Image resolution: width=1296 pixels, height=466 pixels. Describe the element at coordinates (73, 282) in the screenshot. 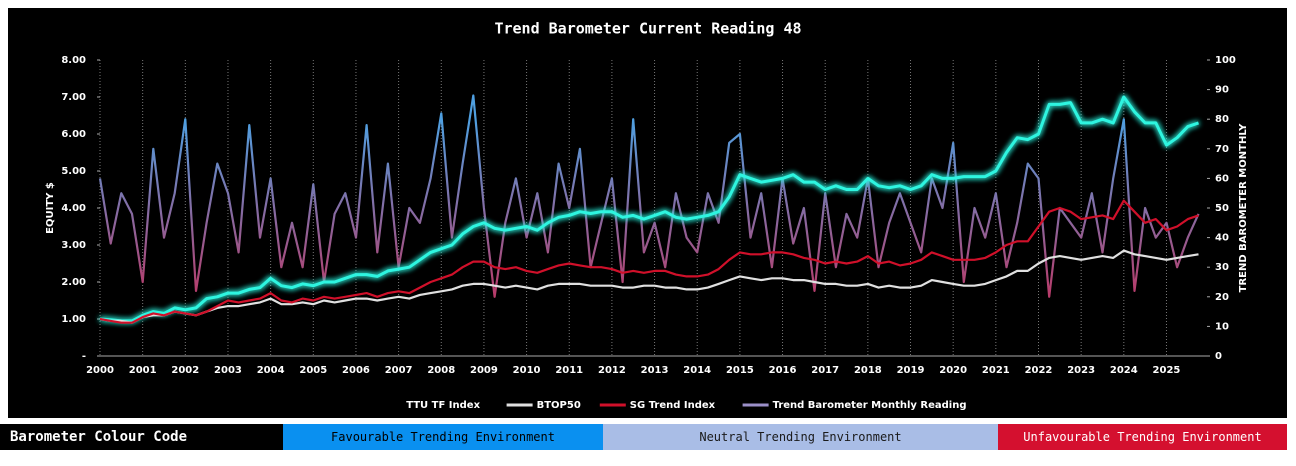

I see `y-tick-label: 2.00` at that location.